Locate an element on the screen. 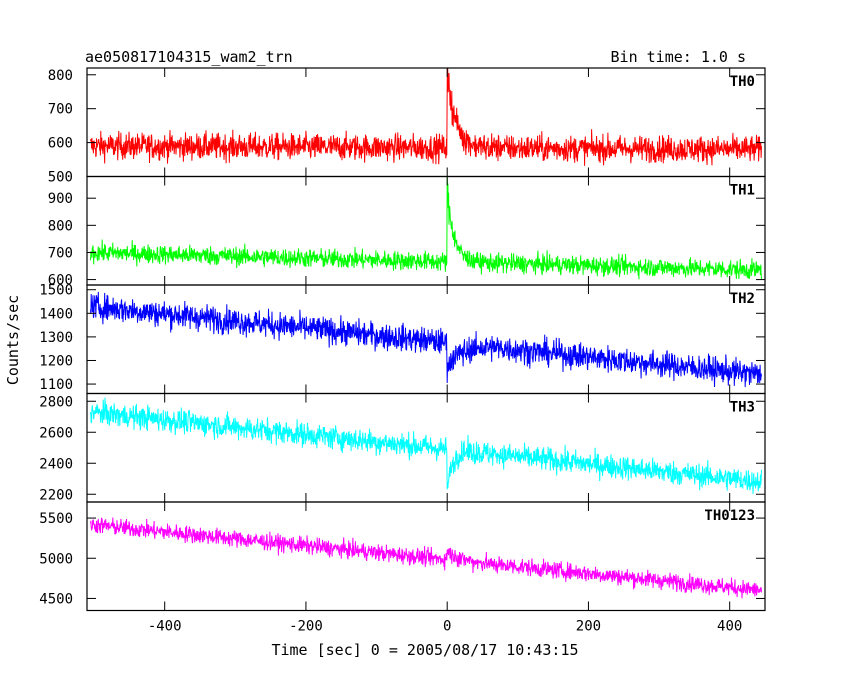 This screenshot has height=680, width=850. y-tick-label: 1200 is located at coordinates (56, 361).